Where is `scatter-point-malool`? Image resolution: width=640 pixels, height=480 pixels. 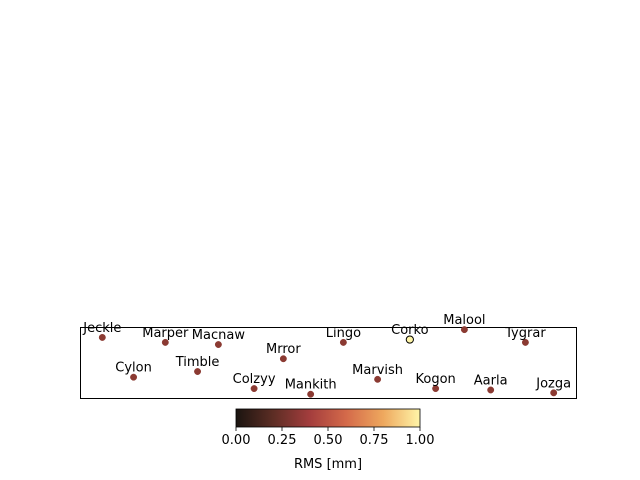
scatter-point-malool is located at coordinates (464, 330).